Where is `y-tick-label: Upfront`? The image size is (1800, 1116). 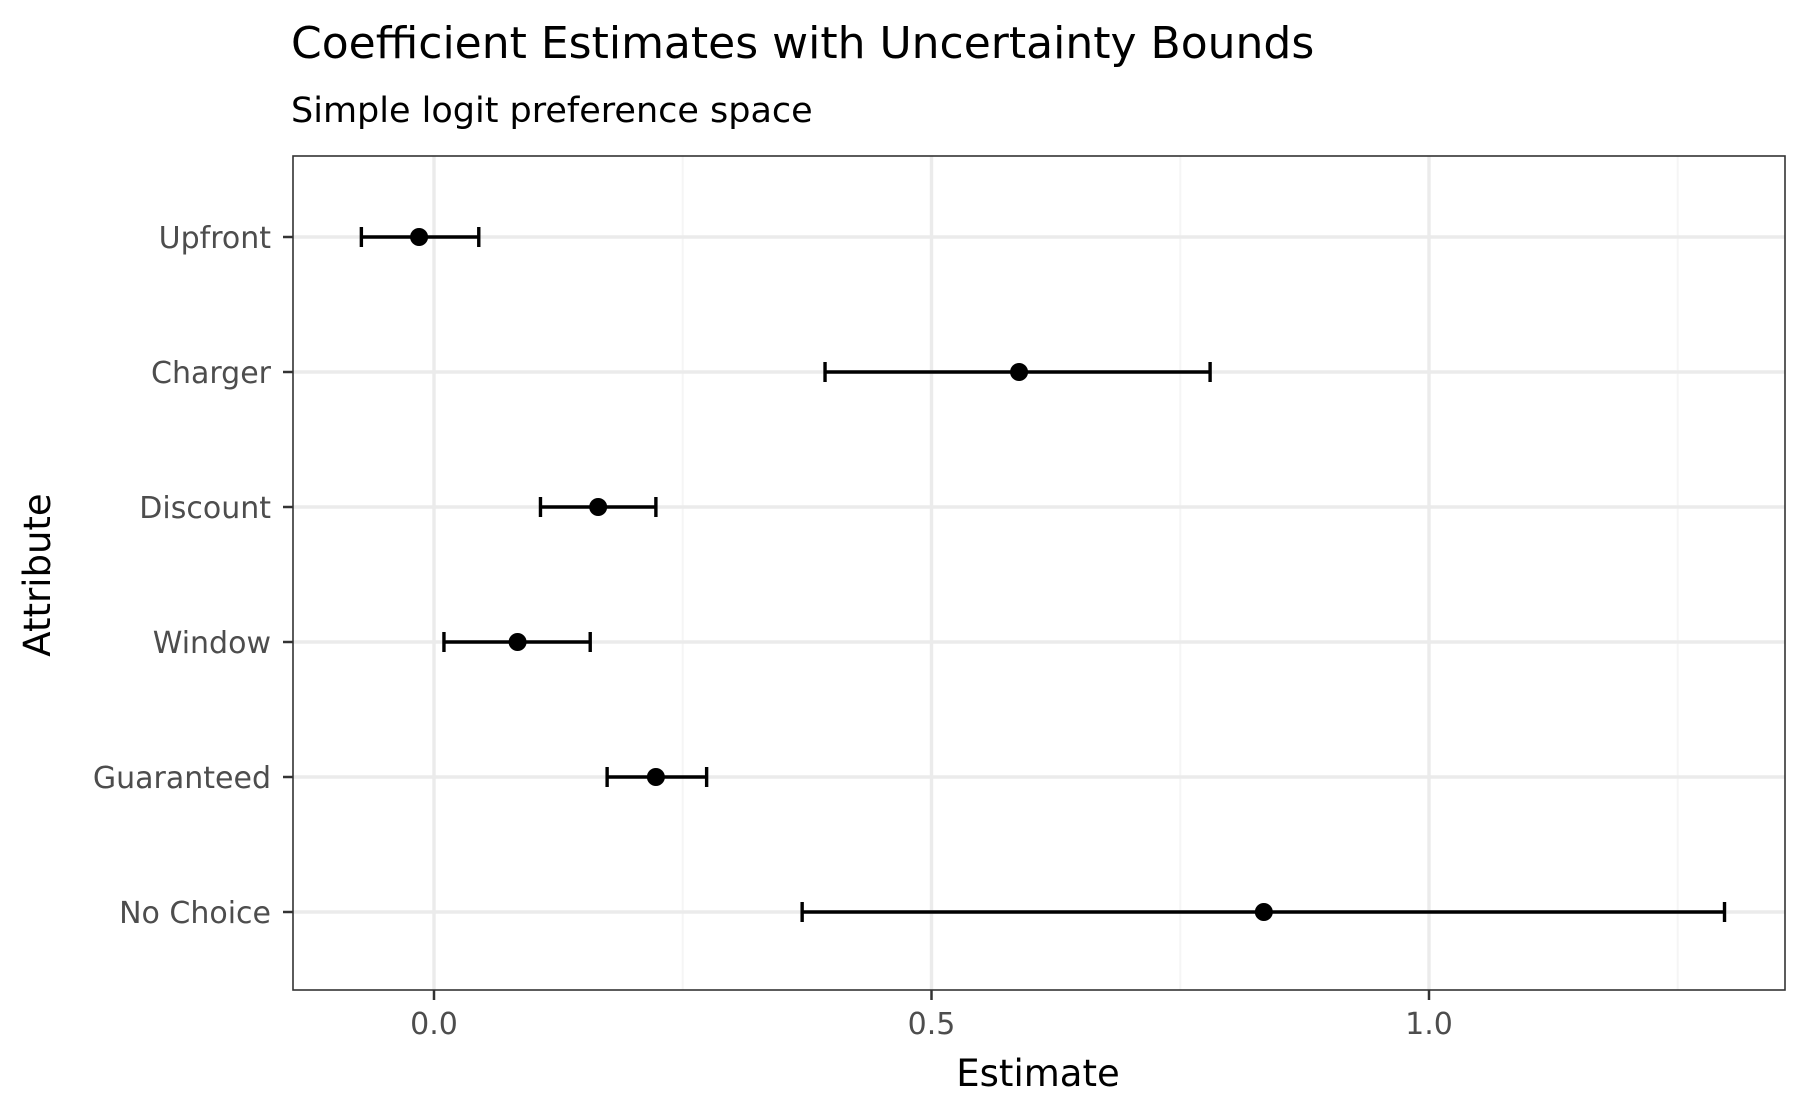
y-tick-label: Upfront is located at coordinates (215, 238).